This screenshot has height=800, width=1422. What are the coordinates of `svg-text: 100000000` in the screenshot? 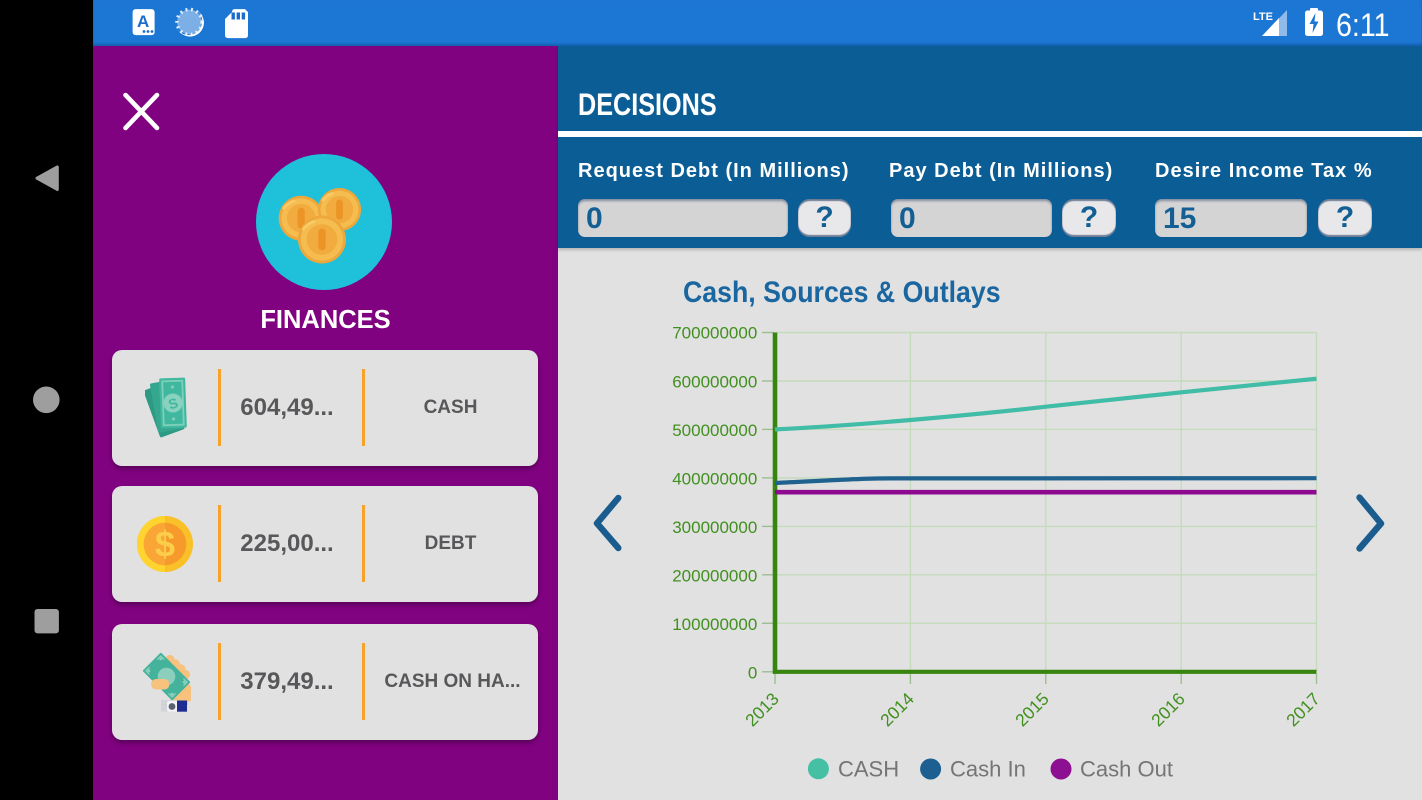 It's located at (714, 624).